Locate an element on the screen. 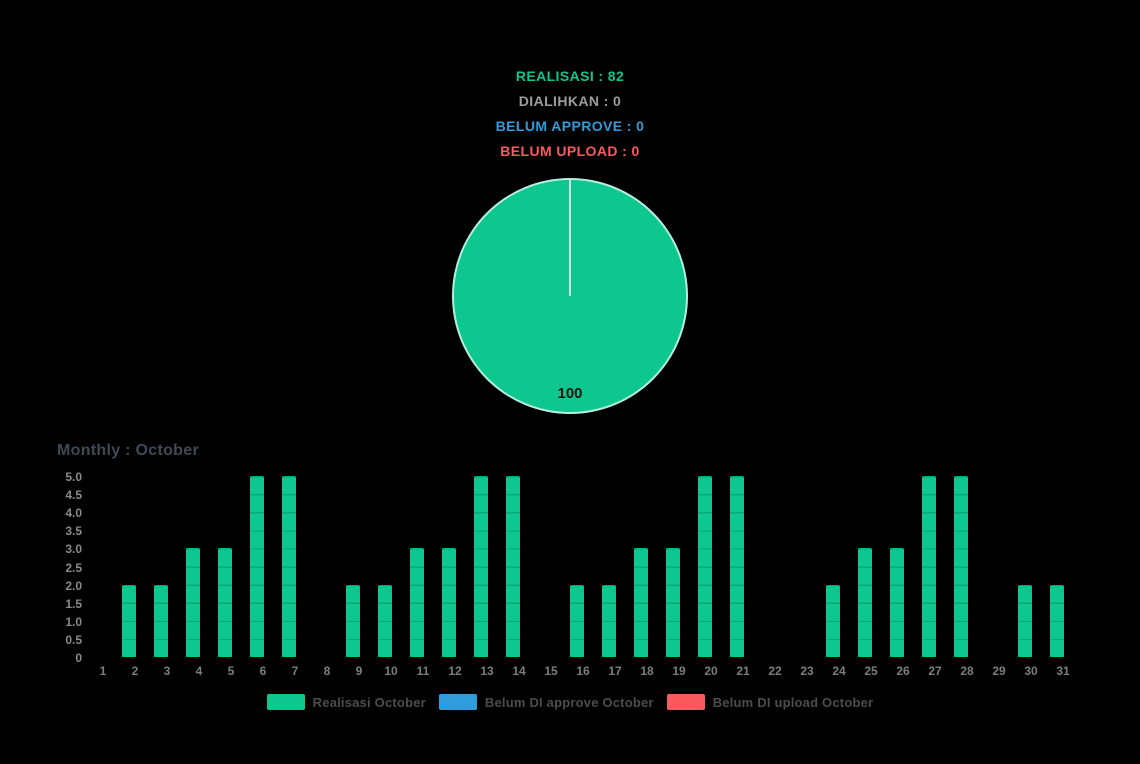 The image size is (1140, 764). x-tick-label: 9 is located at coordinates (359, 671).